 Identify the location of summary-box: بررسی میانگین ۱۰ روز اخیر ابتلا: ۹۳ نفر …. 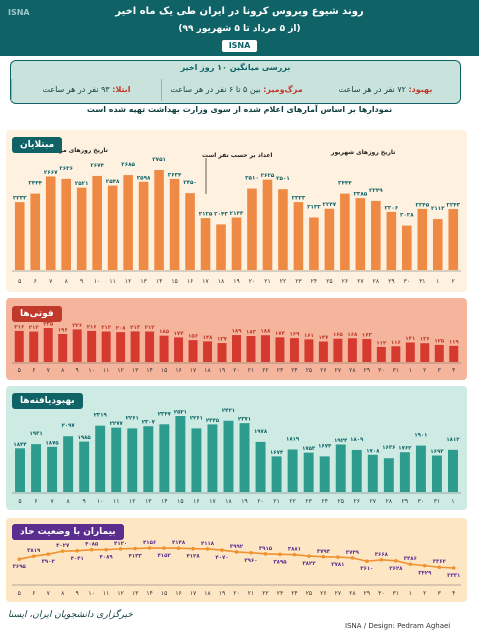
(235, 82).